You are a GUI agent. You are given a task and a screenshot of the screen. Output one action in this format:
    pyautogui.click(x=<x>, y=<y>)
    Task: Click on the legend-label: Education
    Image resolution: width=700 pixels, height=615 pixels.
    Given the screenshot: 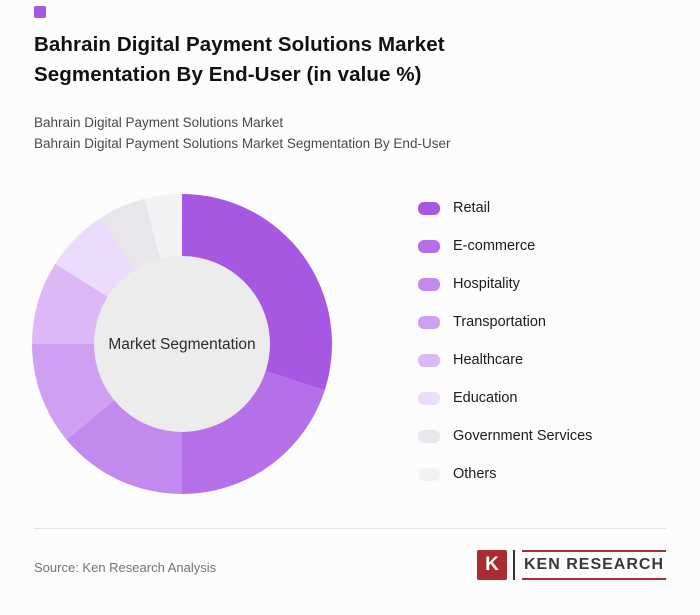 What is the action you would take?
    pyautogui.click(x=485, y=398)
    